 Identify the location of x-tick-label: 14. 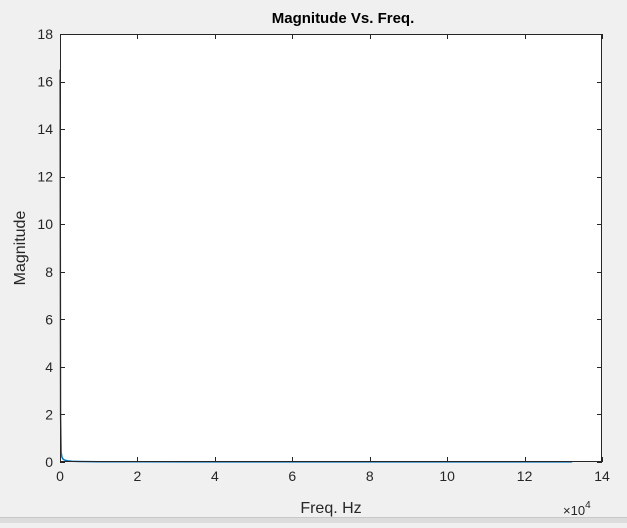
(602, 476).